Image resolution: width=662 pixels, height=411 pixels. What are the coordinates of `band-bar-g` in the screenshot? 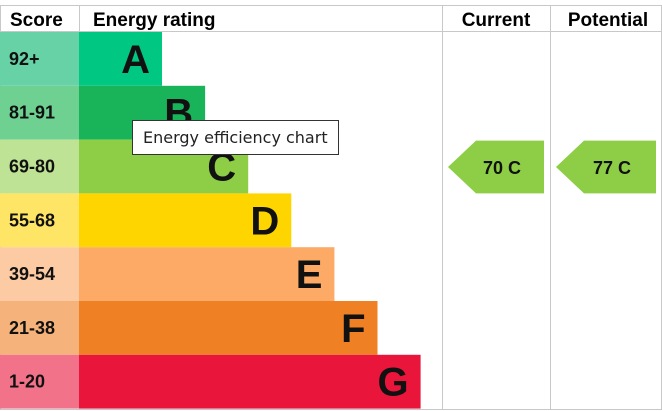 It's located at (250, 381).